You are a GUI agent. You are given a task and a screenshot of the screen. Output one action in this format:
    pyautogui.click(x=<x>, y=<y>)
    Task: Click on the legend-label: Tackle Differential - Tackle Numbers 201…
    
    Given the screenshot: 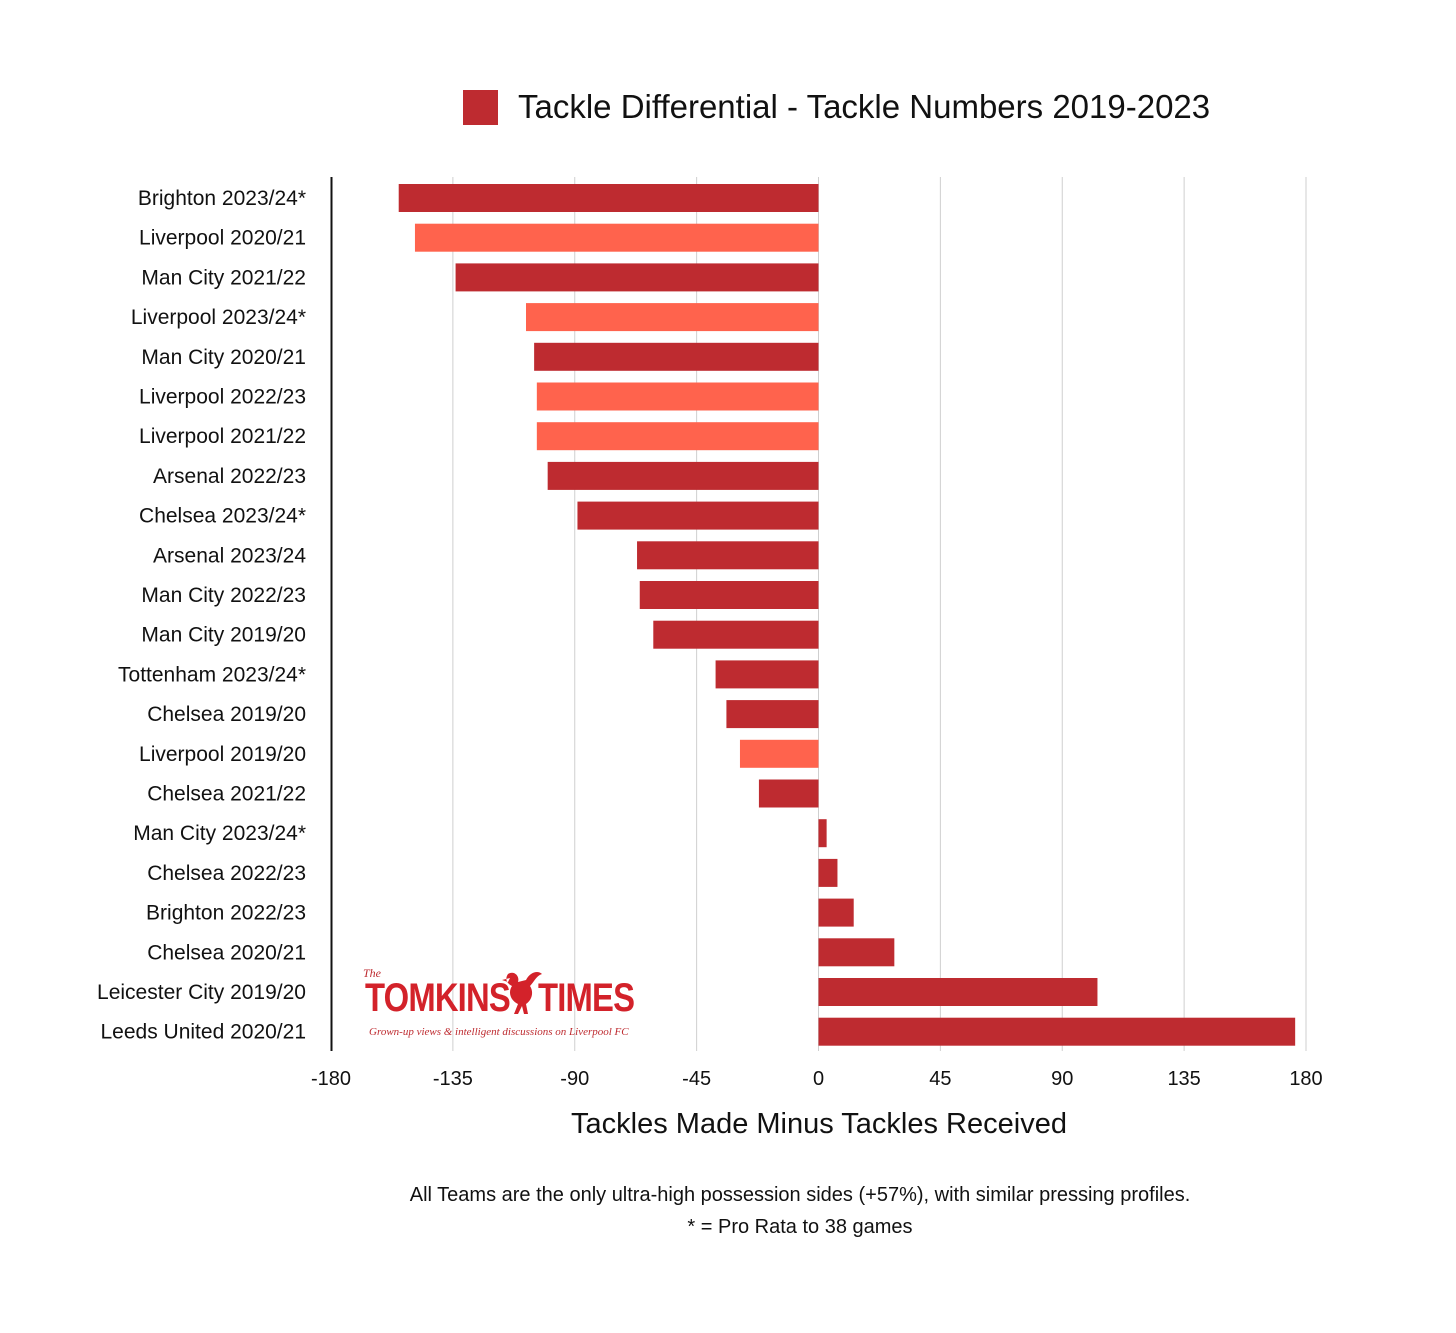 What is the action you would take?
    pyautogui.click(x=864, y=106)
    